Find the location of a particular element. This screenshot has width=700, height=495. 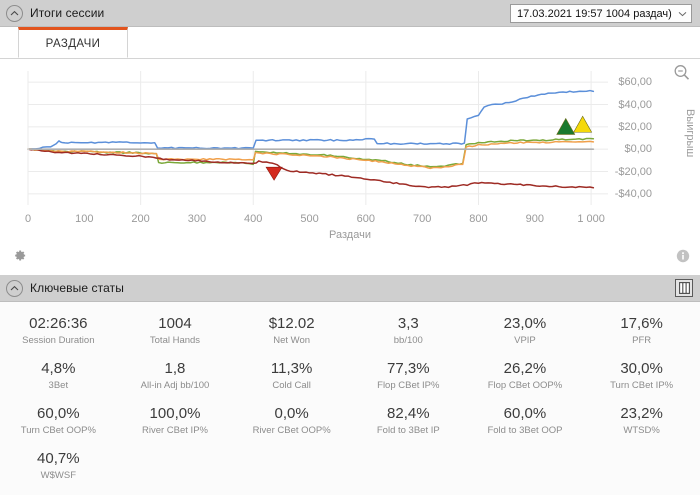

y-axis-tick-label: $60,00 is located at coordinates (635, 82).